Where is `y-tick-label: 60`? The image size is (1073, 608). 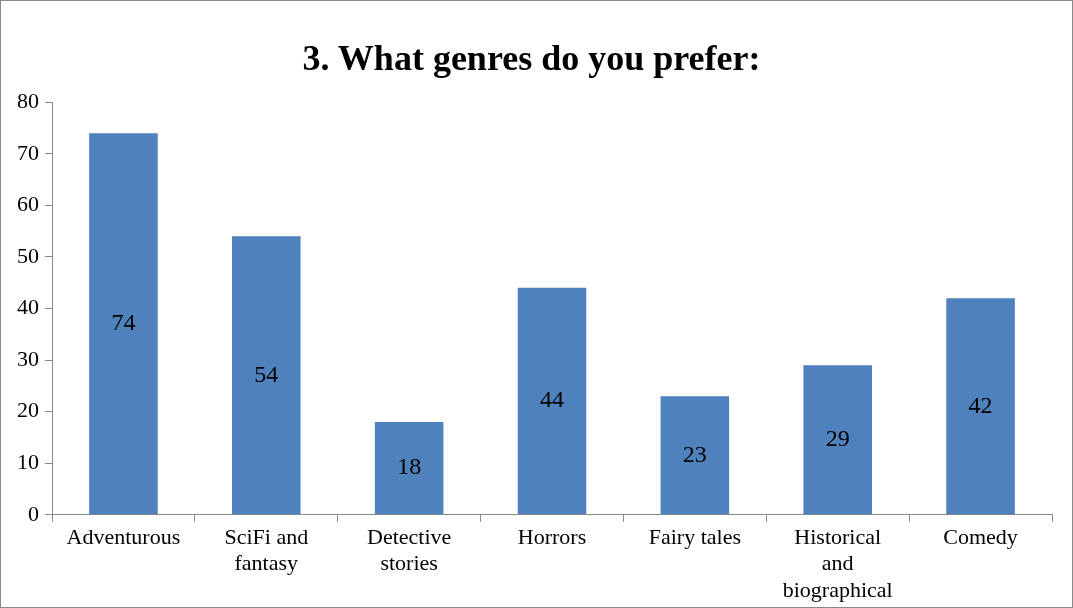 y-tick-label: 60 is located at coordinates (28, 204).